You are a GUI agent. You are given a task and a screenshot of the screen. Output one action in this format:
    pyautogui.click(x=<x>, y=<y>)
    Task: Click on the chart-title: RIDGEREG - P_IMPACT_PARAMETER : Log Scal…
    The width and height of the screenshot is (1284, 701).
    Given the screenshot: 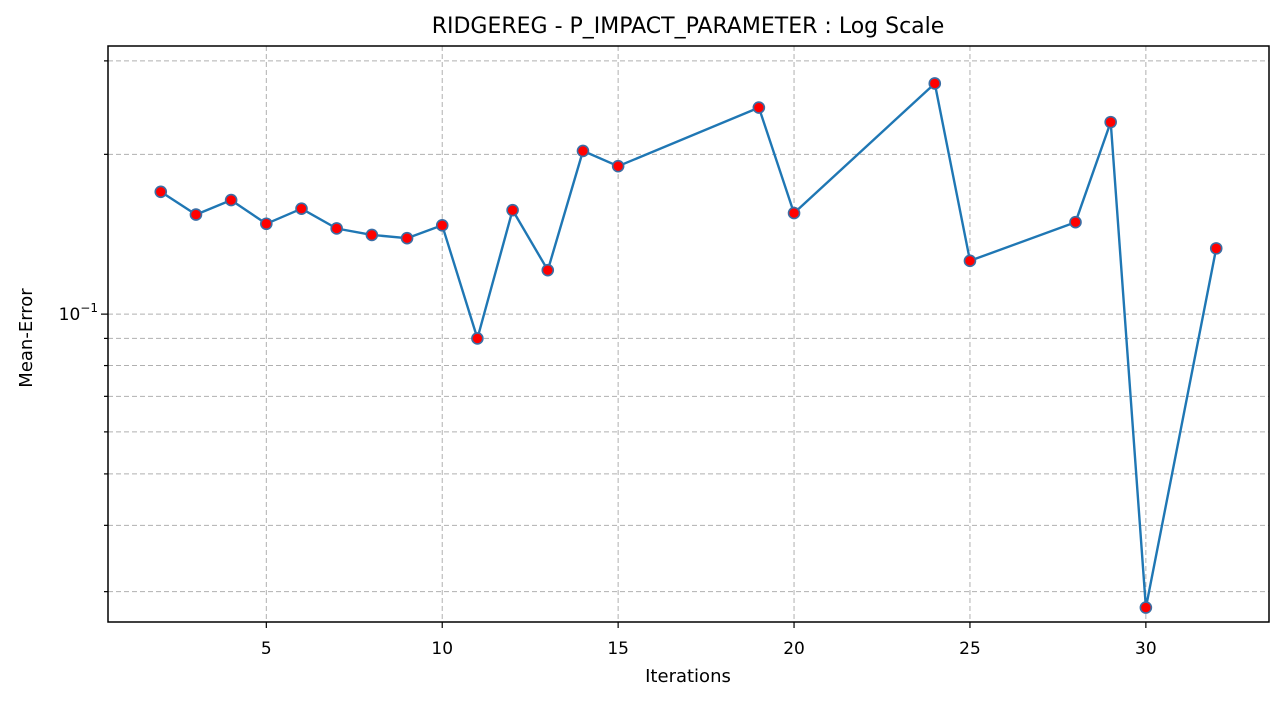 What is the action you would take?
    pyautogui.click(x=688, y=26)
    